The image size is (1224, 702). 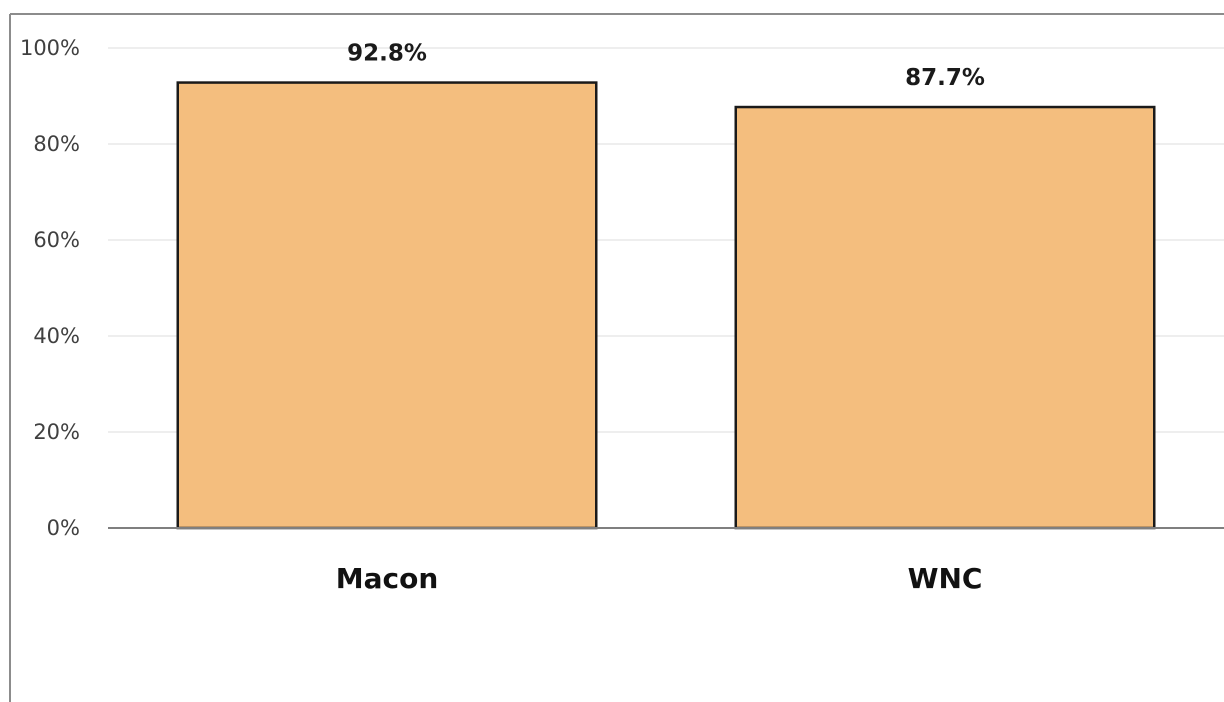 What do you see at coordinates (387, 54) in the screenshot?
I see `data-label-macon: 92.8%` at bounding box center [387, 54].